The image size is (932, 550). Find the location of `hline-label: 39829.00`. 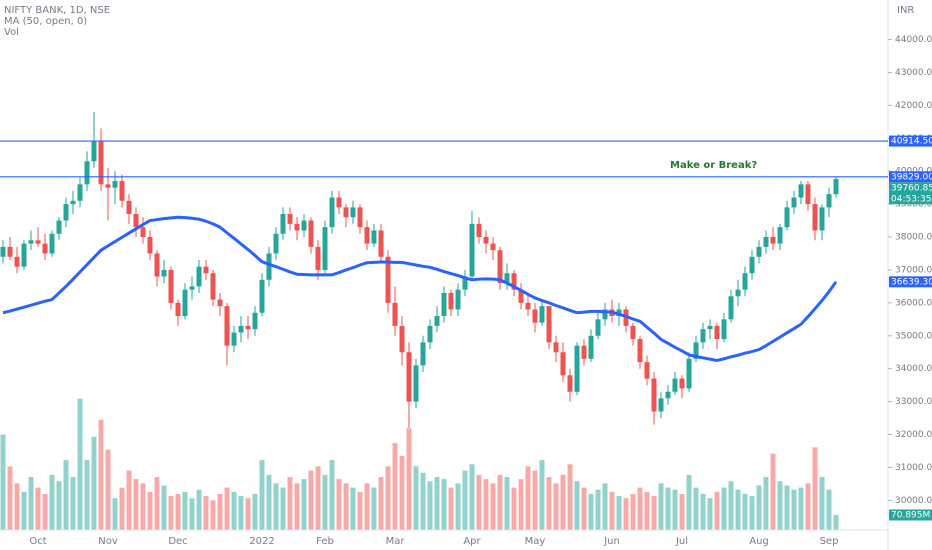

hline-label: 39829.00 is located at coordinates (911, 177).